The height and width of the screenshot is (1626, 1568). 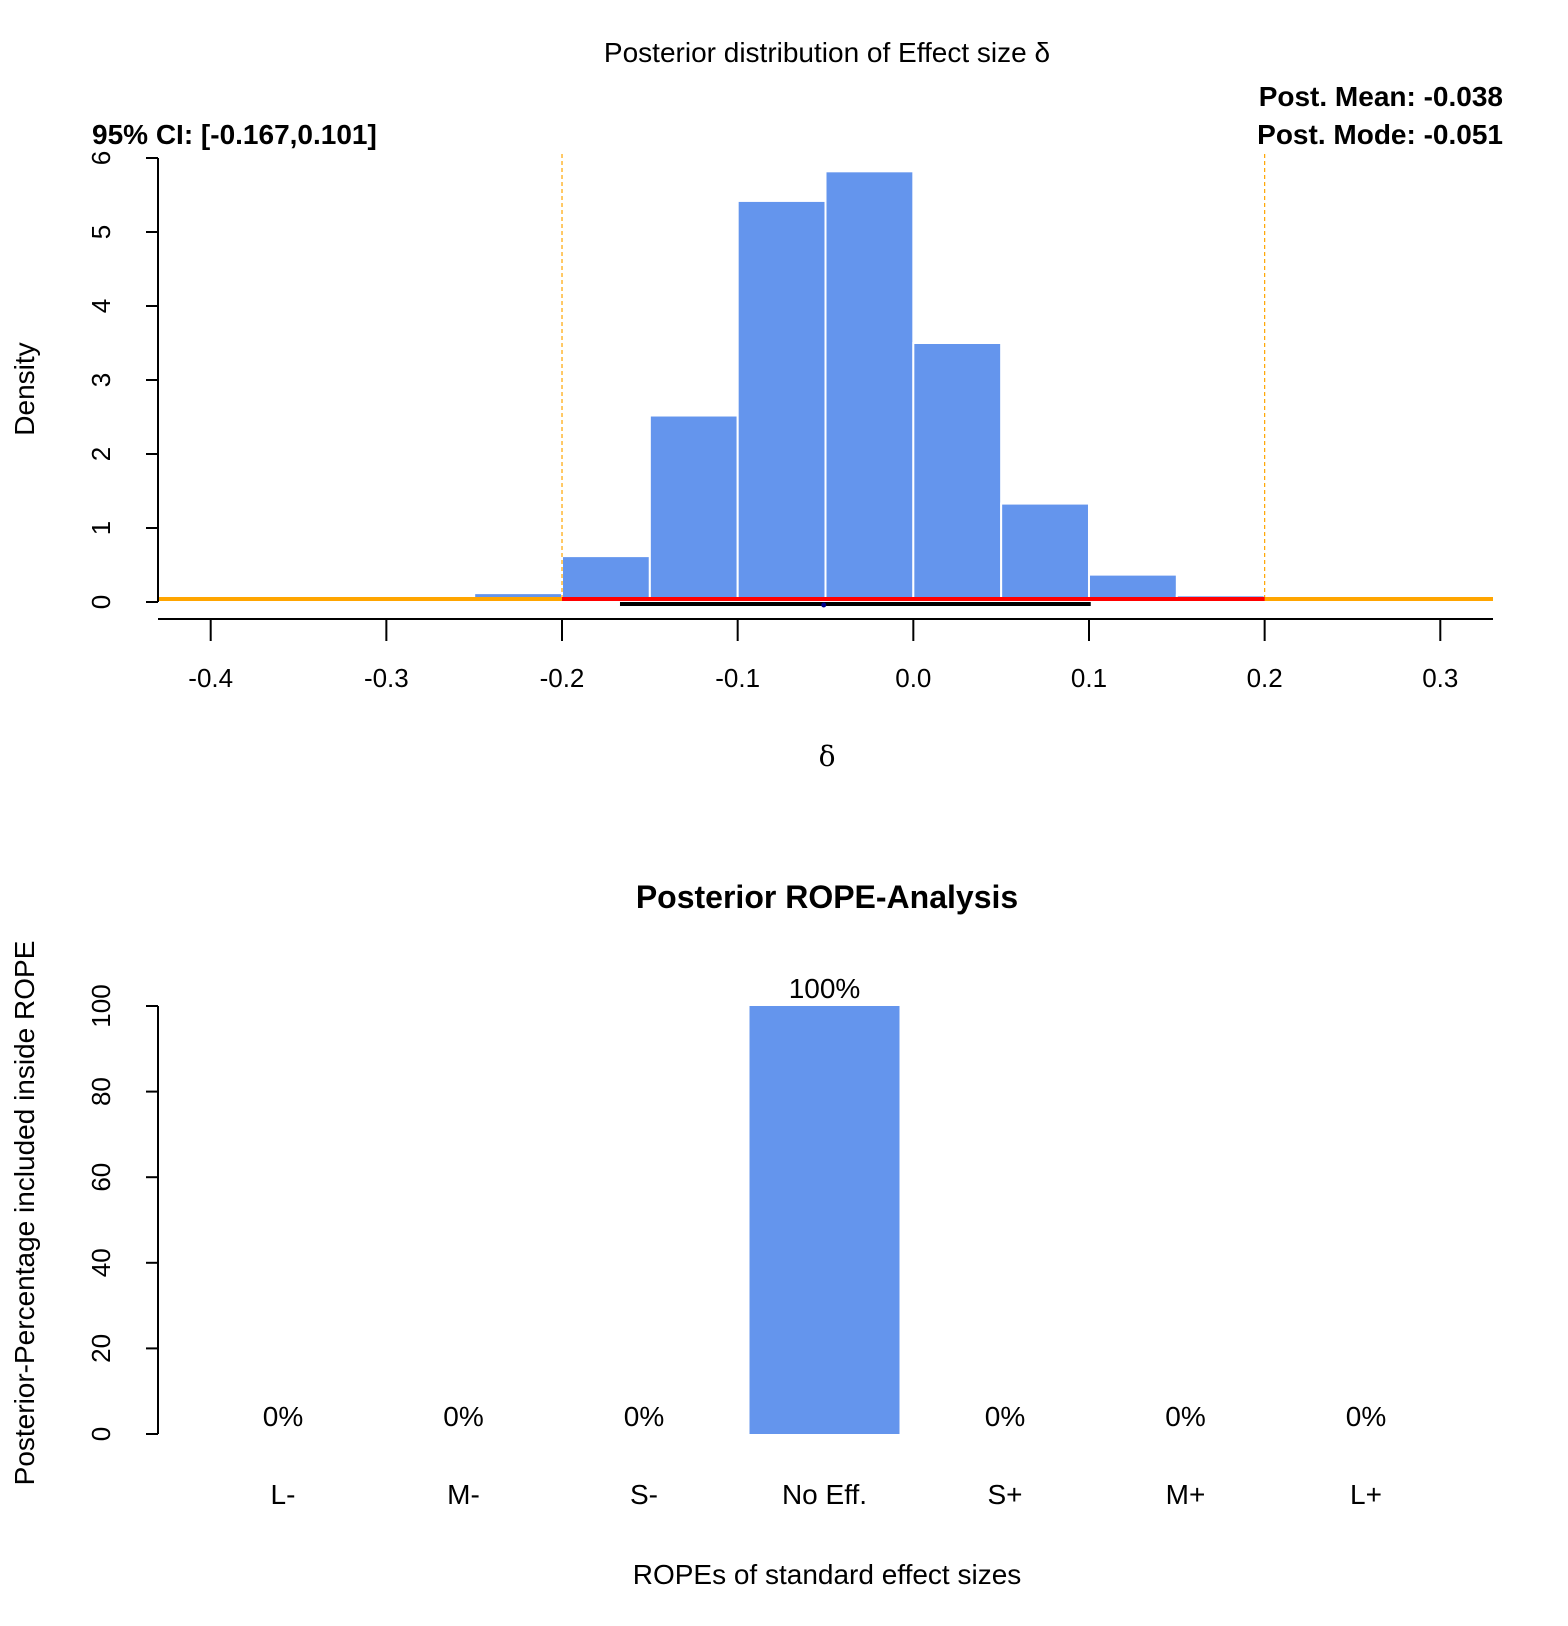 I want to click on histogram-x-tick-label-0.1: 0.1, so click(x=1089, y=678).